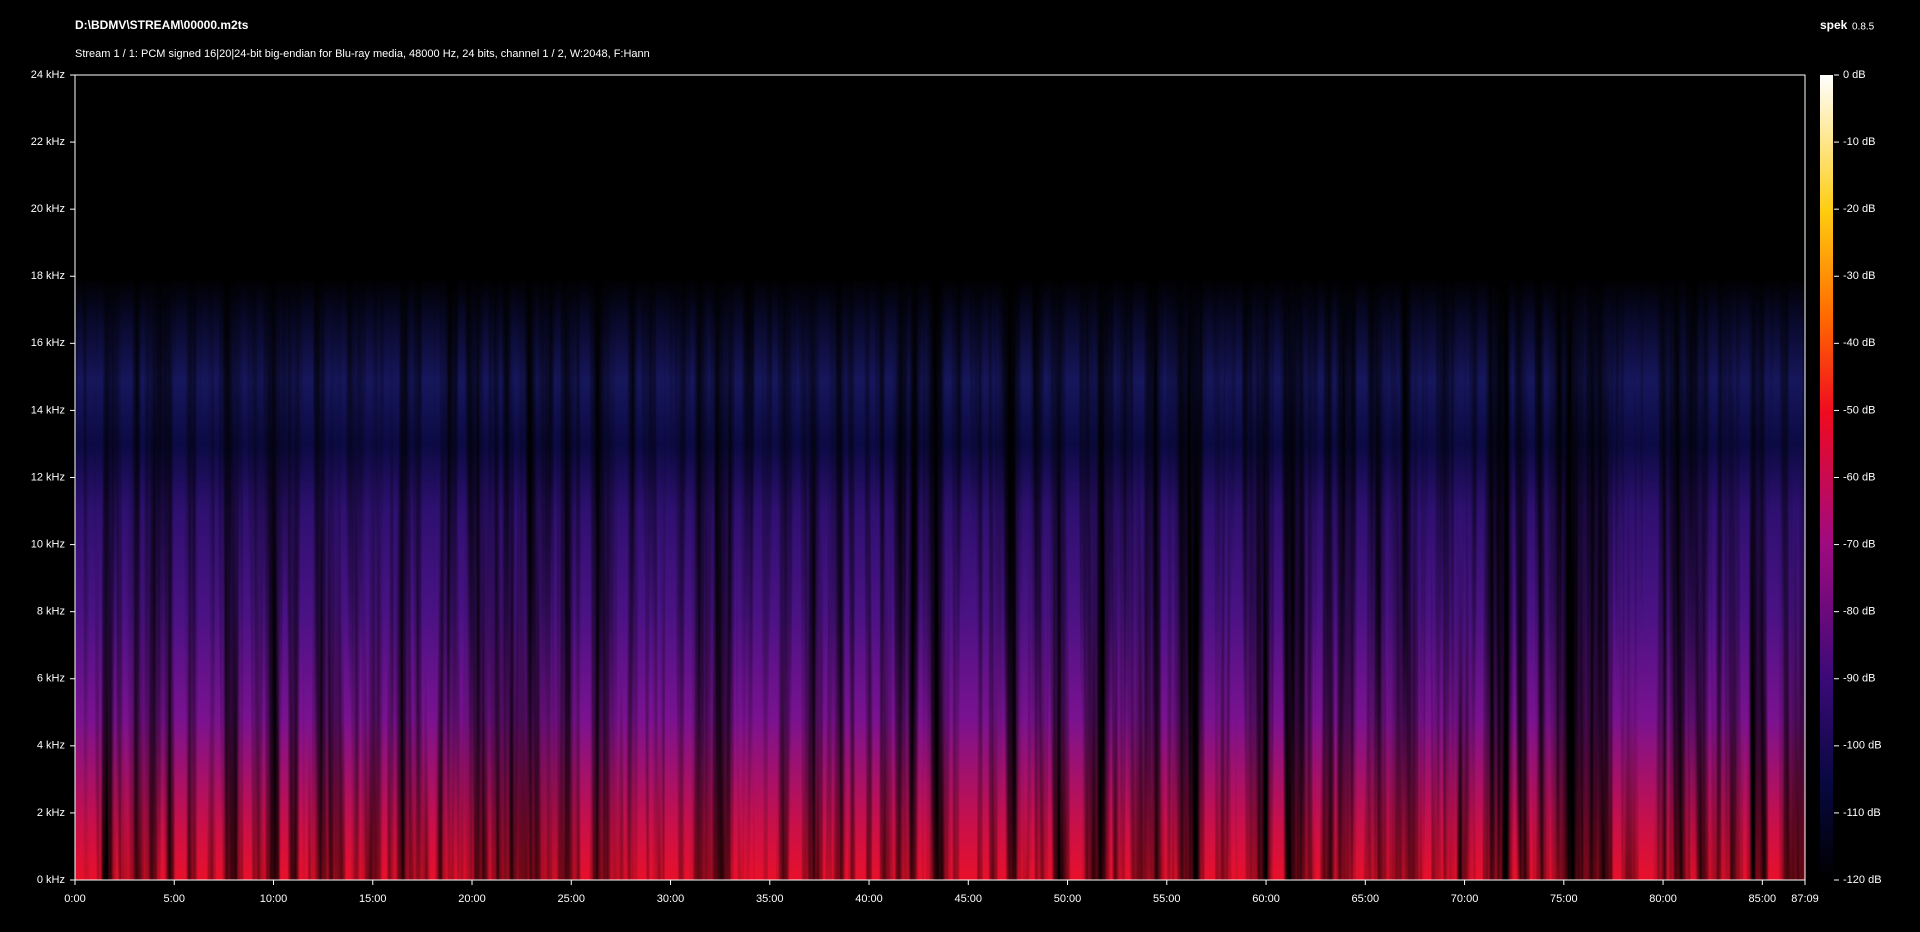 The image size is (1920, 932). Describe the element at coordinates (1859, 410) in the screenshot. I see `colorbar-tick-label: -50 dB` at that location.